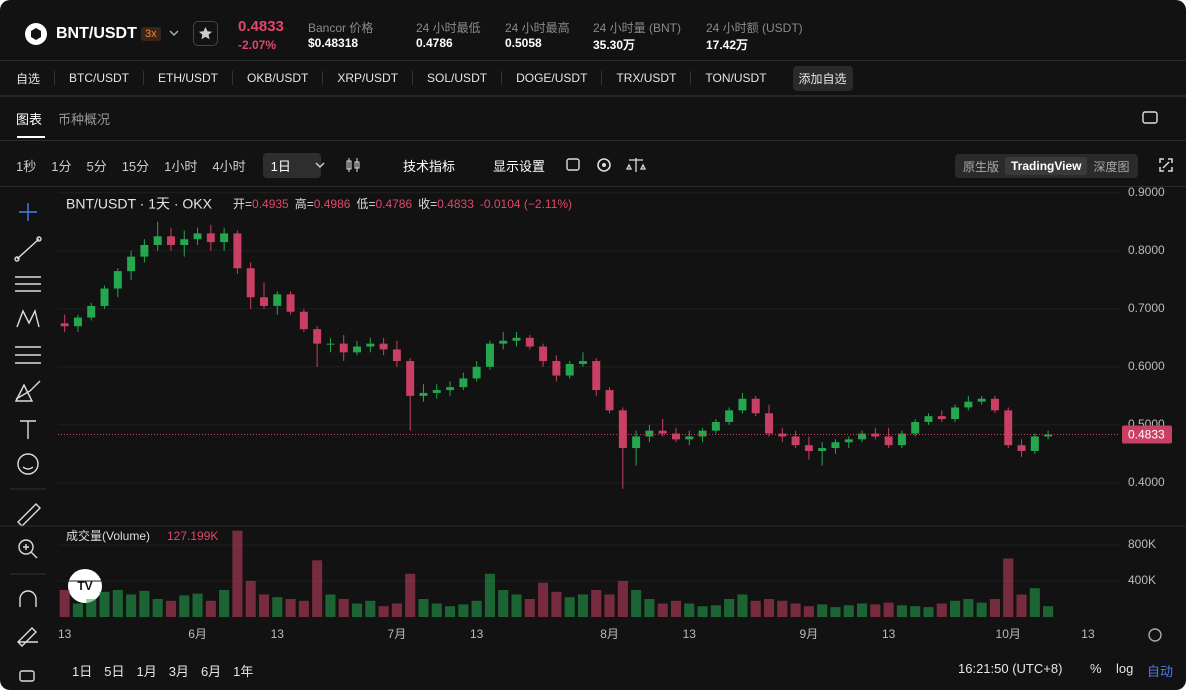  What do you see at coordinates (61, 166) in the screenshot?
I see `interval: 1分` at bounding box center [61, 166].